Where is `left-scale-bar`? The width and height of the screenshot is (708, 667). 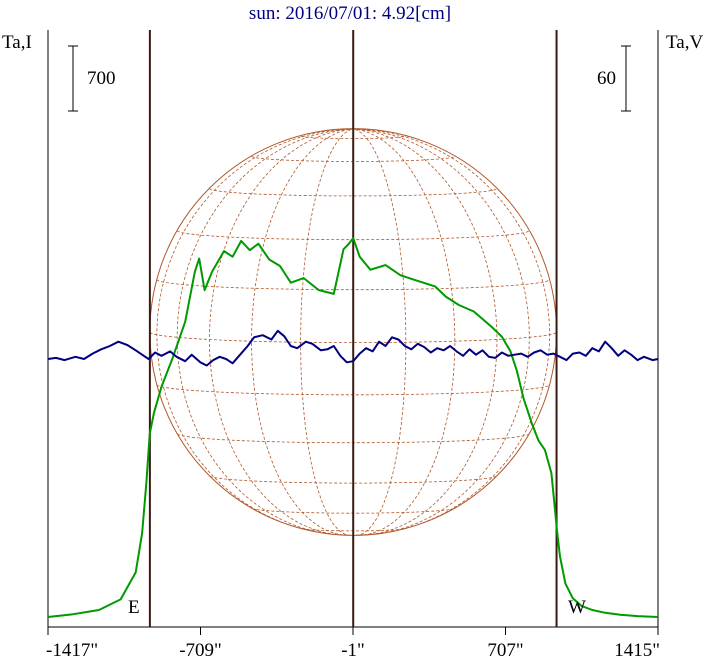
left-scale-bar is located at coordinates (73, 78).